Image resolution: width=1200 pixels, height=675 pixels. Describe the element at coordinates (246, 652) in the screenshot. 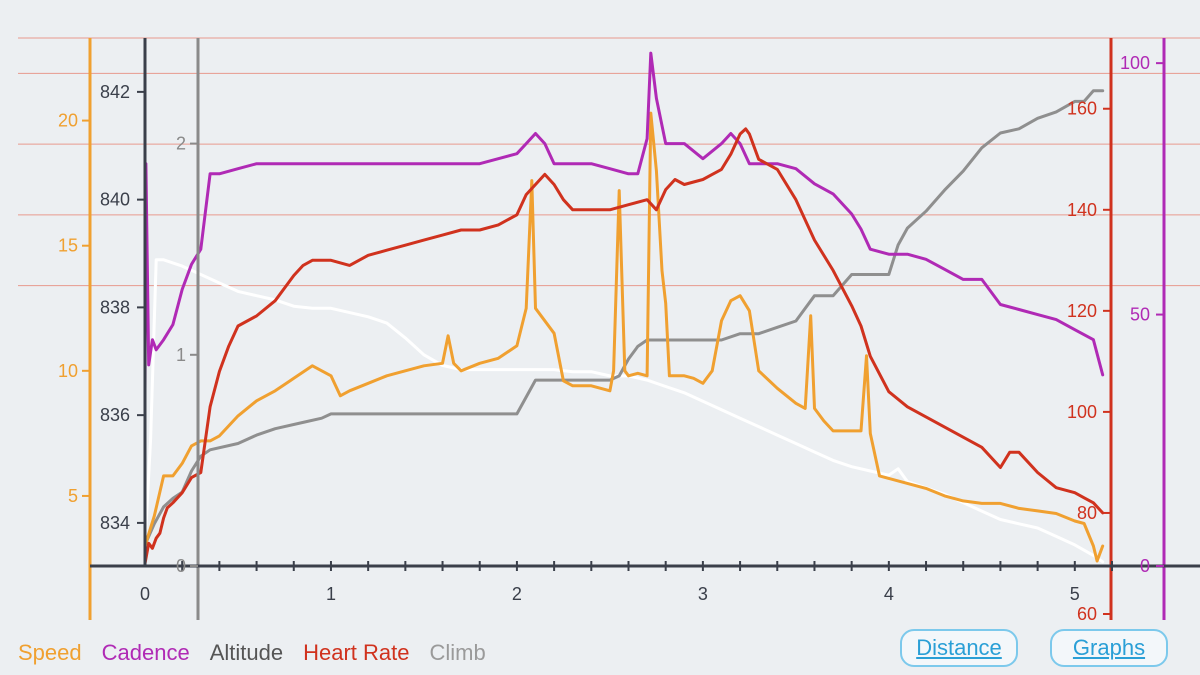

I see `legend-item-altitude: Altitude` at that location.